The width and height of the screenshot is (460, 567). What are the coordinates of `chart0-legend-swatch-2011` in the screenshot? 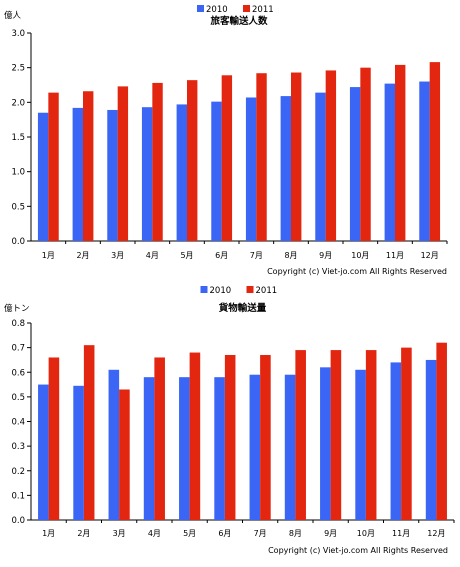 It's located at (246, 8).